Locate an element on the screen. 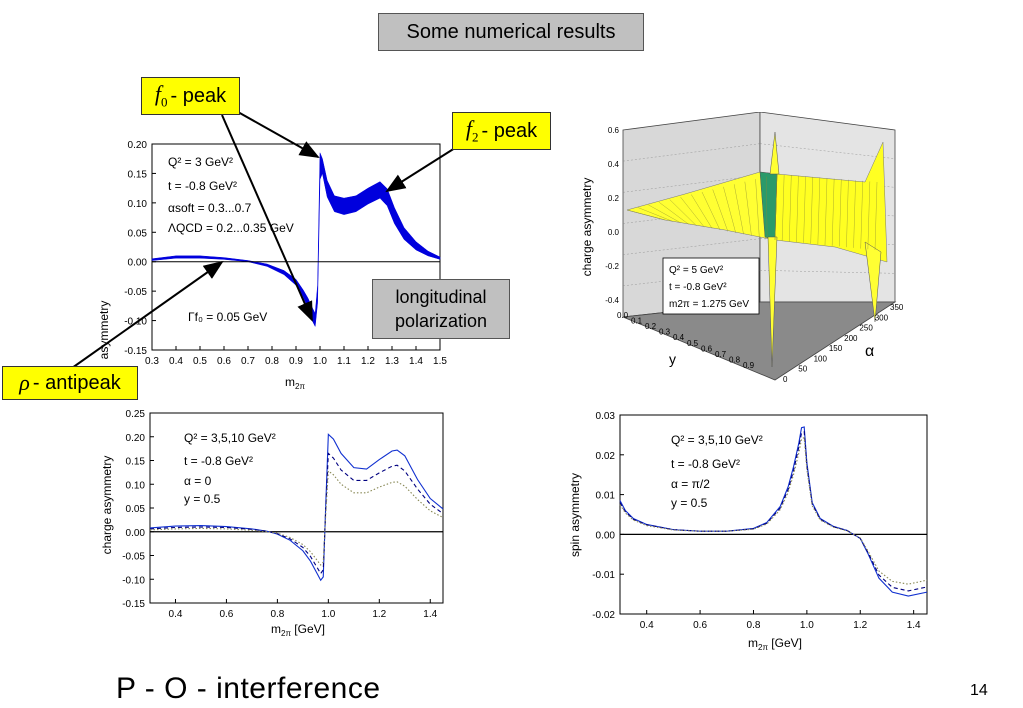  annot-y: y = 0.5 is located at coordinates (202, 499).